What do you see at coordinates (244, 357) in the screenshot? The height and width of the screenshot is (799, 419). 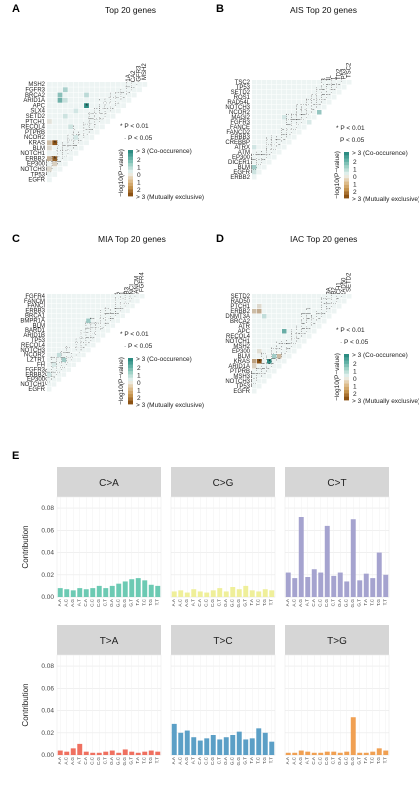 I see `panel-d-row-label: BLM` at bounding box center [244, 357].